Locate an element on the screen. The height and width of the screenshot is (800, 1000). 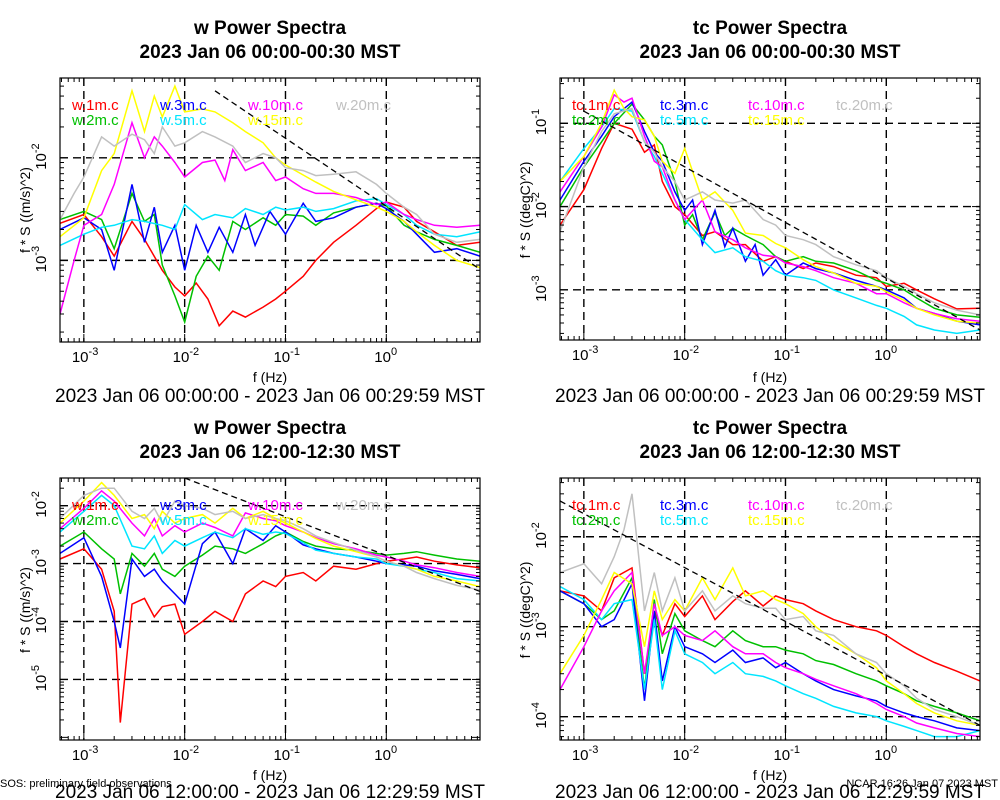
legend-entry: w.3m.c is located at coordinates (183, 505).